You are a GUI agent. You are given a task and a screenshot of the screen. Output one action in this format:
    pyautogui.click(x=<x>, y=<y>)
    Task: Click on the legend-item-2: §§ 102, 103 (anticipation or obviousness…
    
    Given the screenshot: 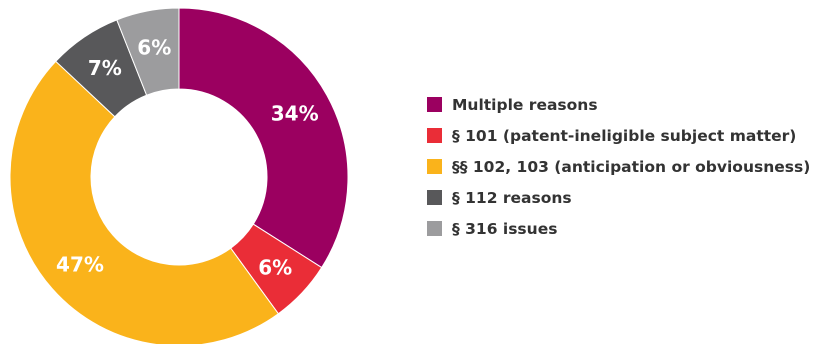 What is the action you would take?
    pyautogui.click(x=618, y=166)
    